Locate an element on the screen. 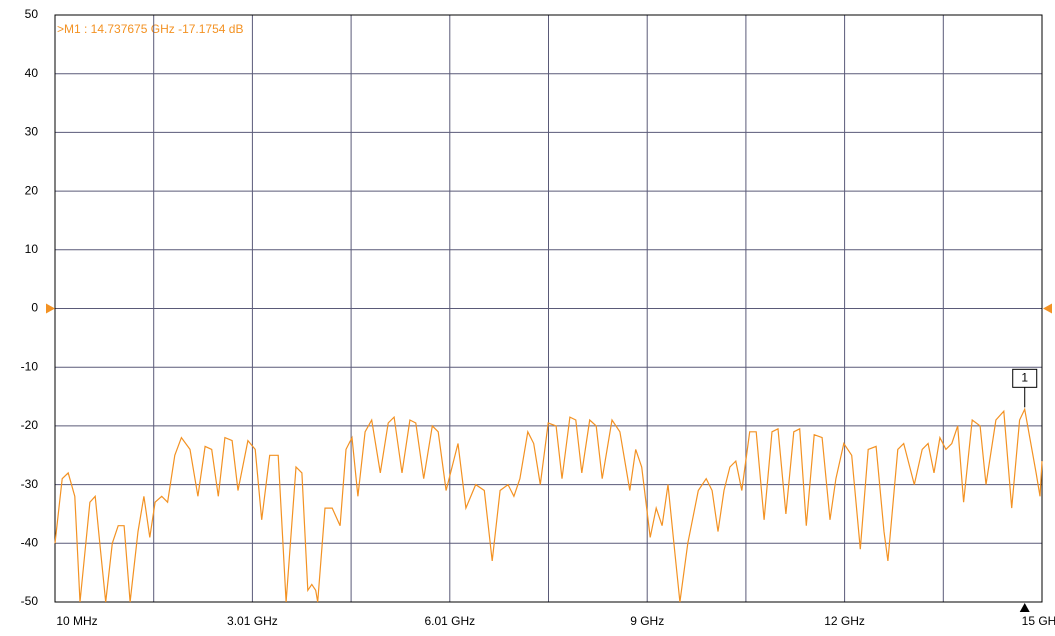 The width and height of the screenshot is (1055, 636). marker-label: 1 is located at coordinates (1024, 377).